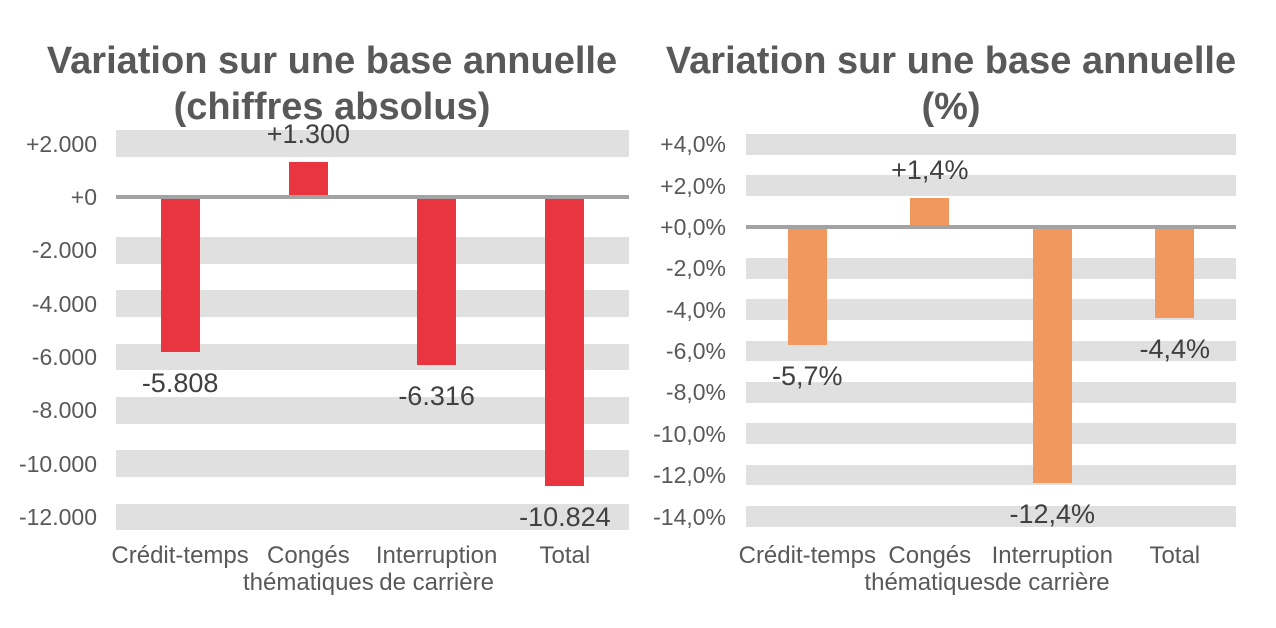  I want to click on y-tick-label: -8.000, so click(64, 410).